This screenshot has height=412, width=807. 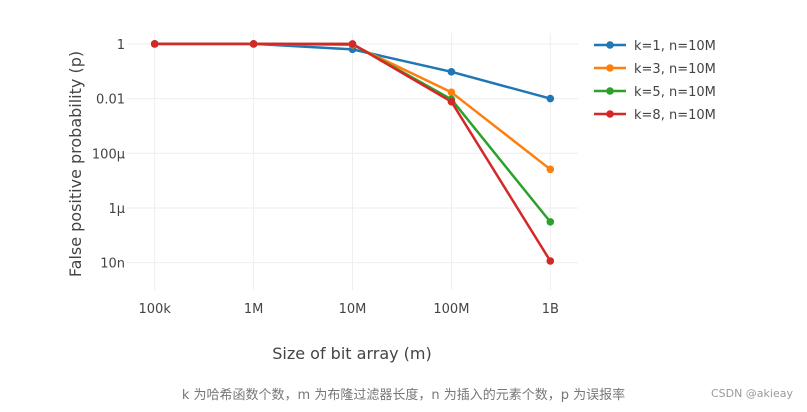 I want to click on legend-label: k=1, n=10M, so click(x=675, y=46).